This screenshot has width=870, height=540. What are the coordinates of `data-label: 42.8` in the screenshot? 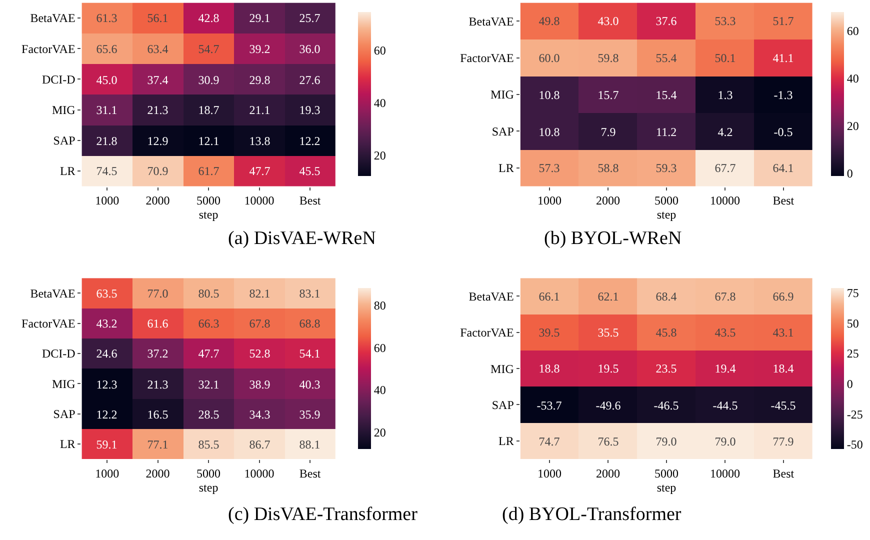 It's located at (209, 17).